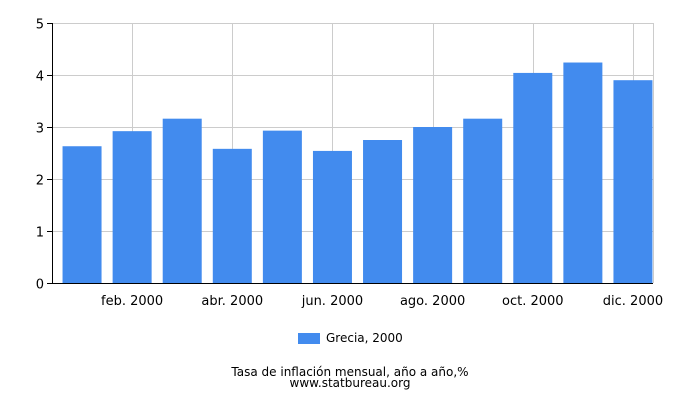  Describe the element at coordinates (40, 285) in the screenshot. I see `y-tick-label: 0` at that location.